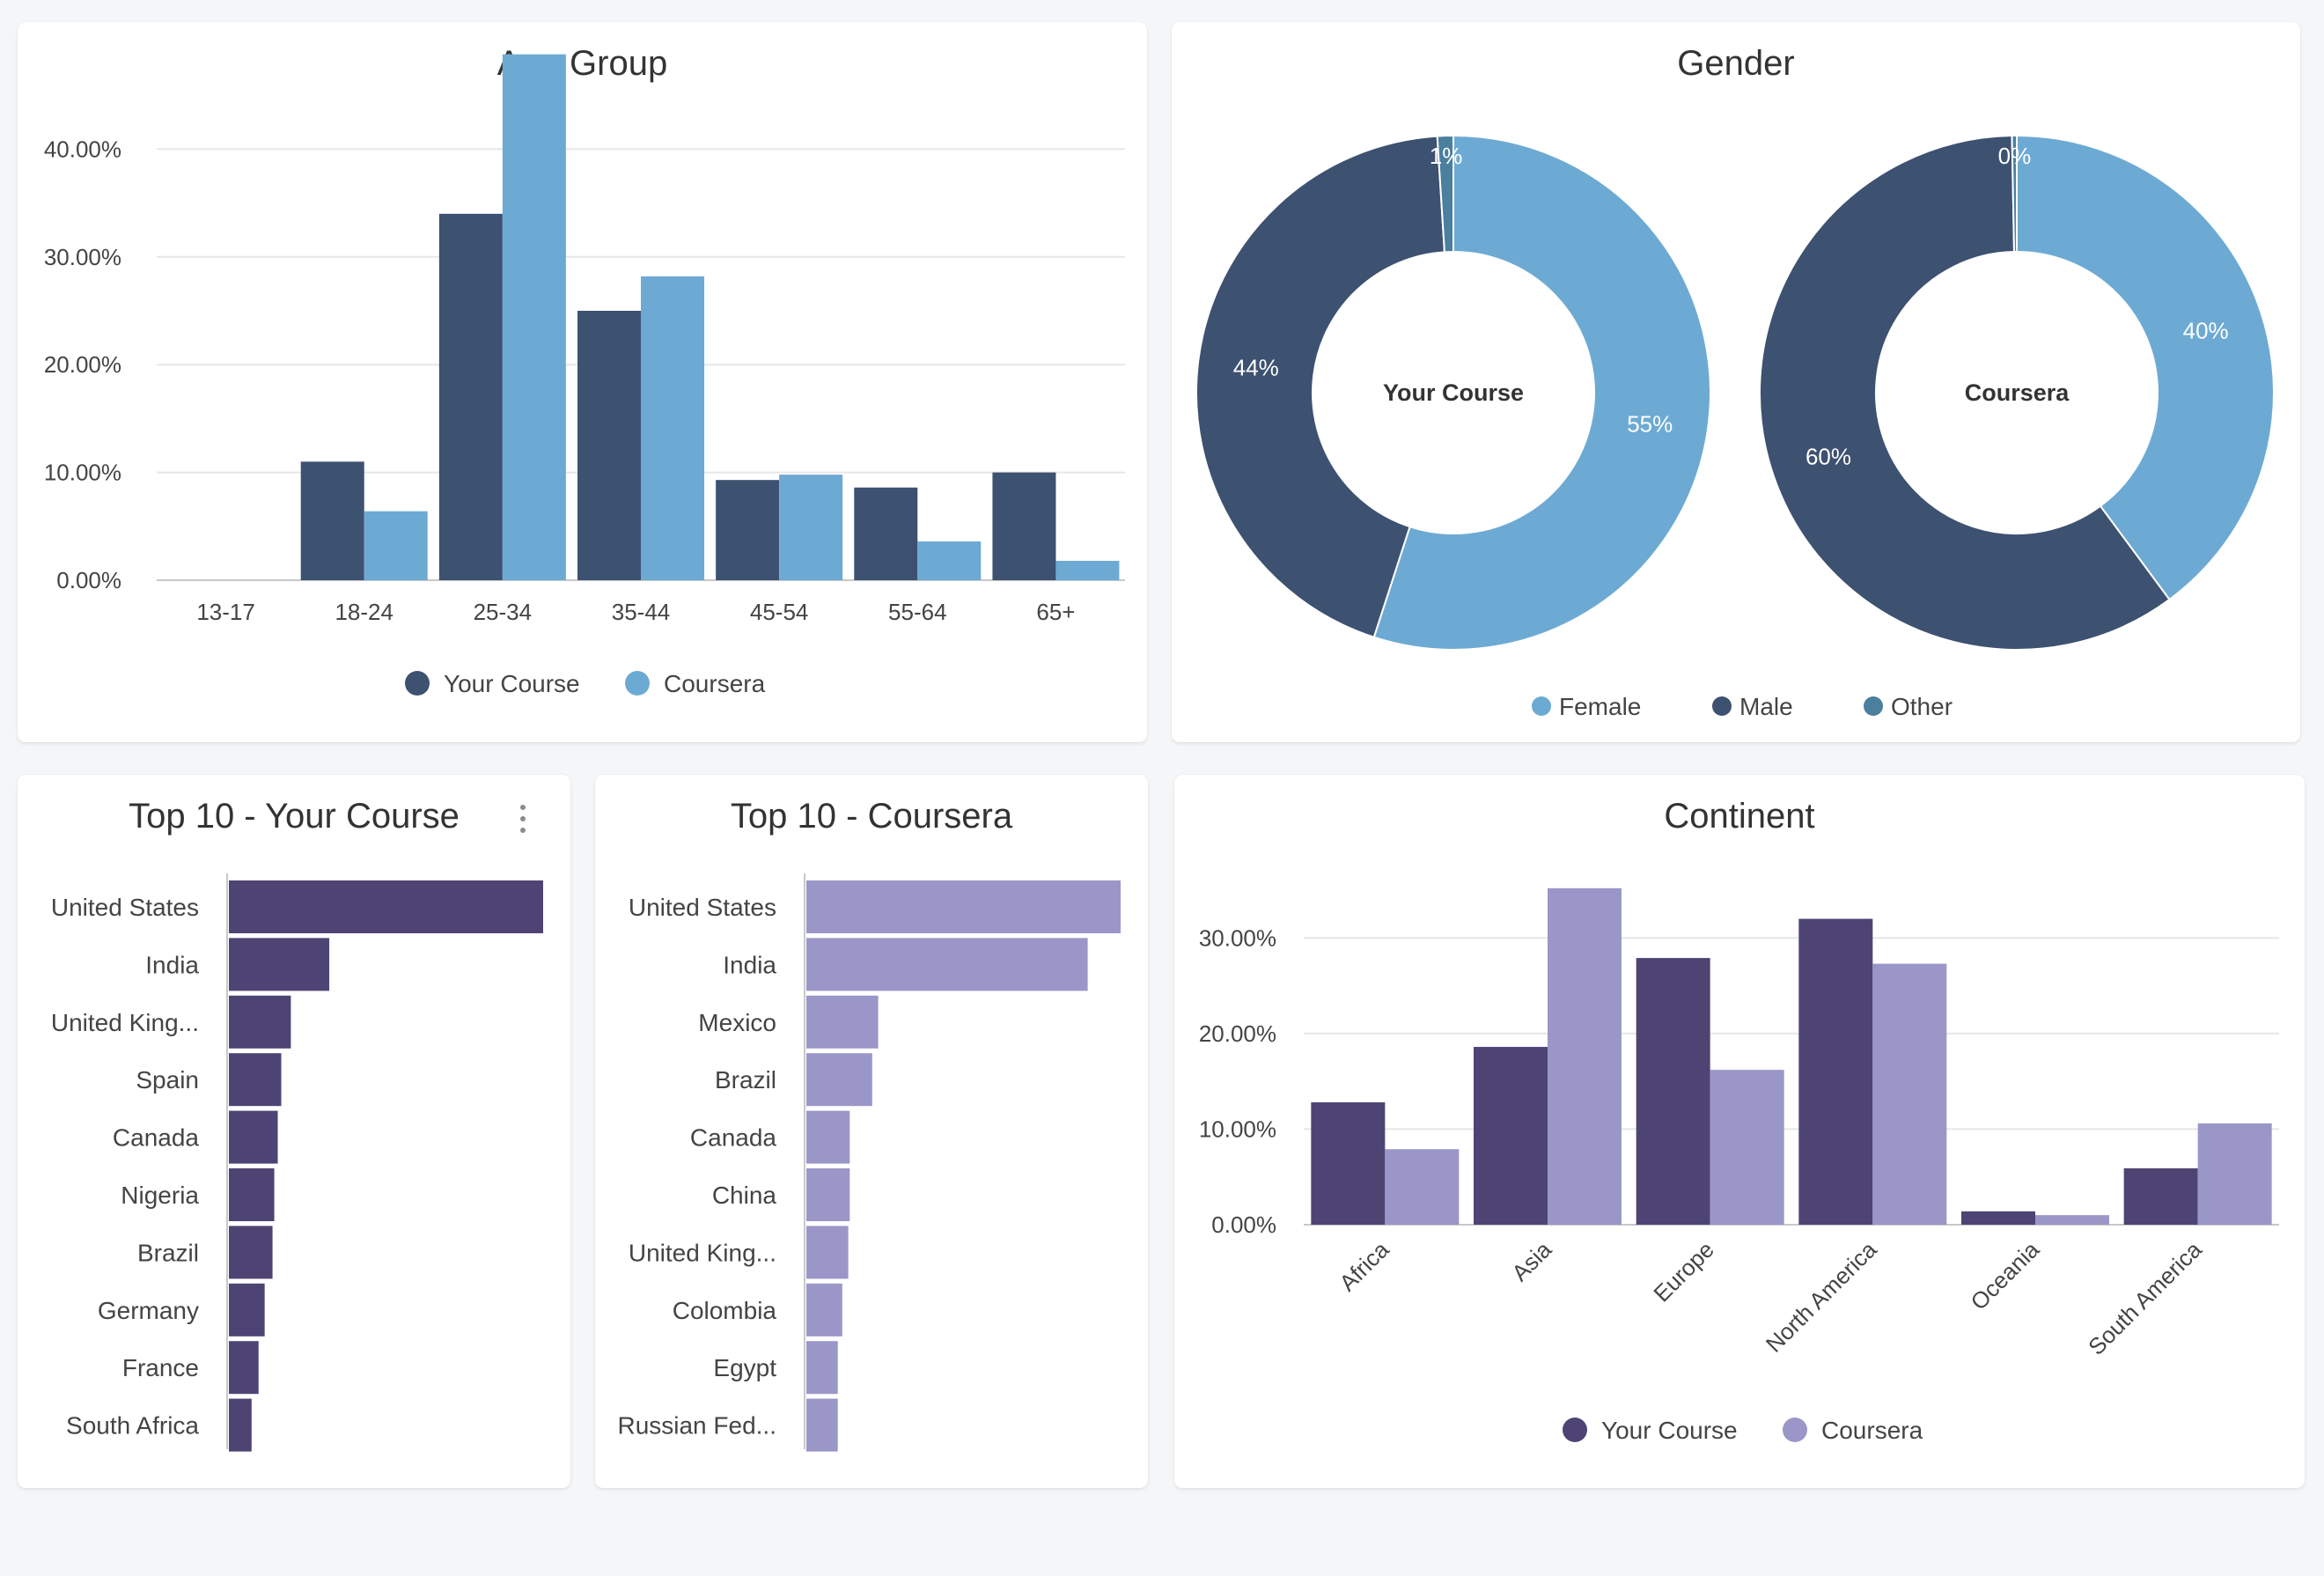  What do you see at coordinates (745, 1080) in the screenshot?
I see `top10-coursera-category-label: Brazil` at bounding box center [745, 1080].